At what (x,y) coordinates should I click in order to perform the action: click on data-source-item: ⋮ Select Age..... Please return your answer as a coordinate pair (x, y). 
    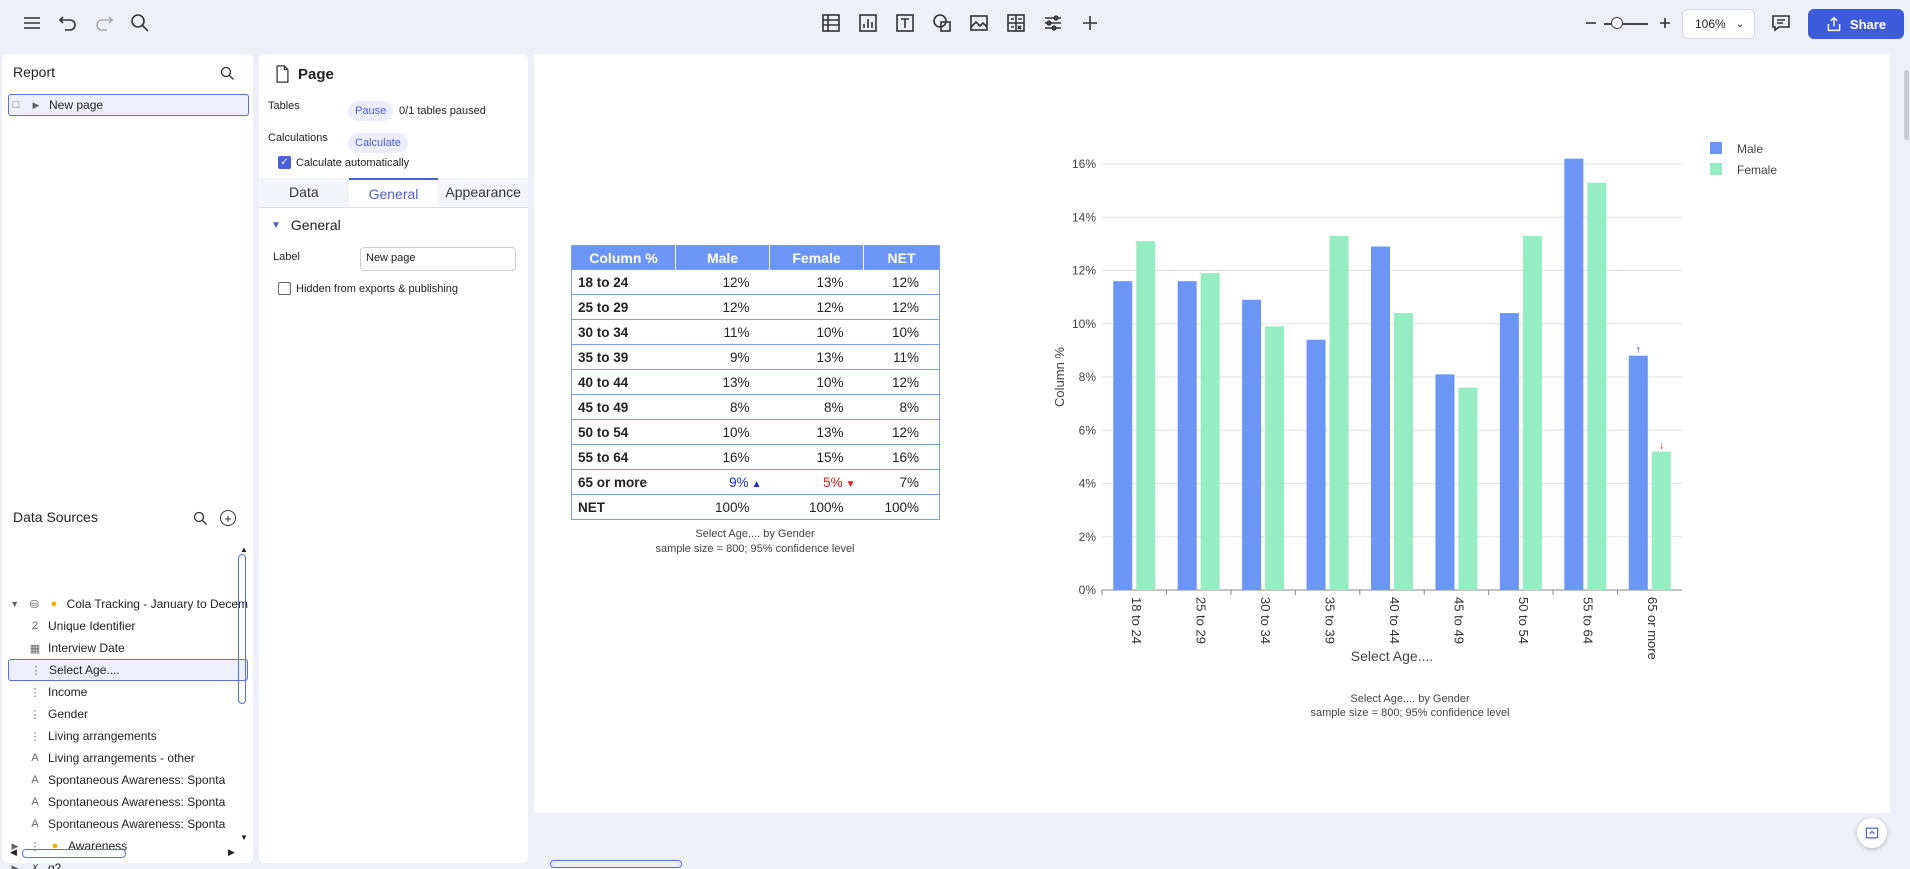
    Looking at the image, I should click on (128, 670).